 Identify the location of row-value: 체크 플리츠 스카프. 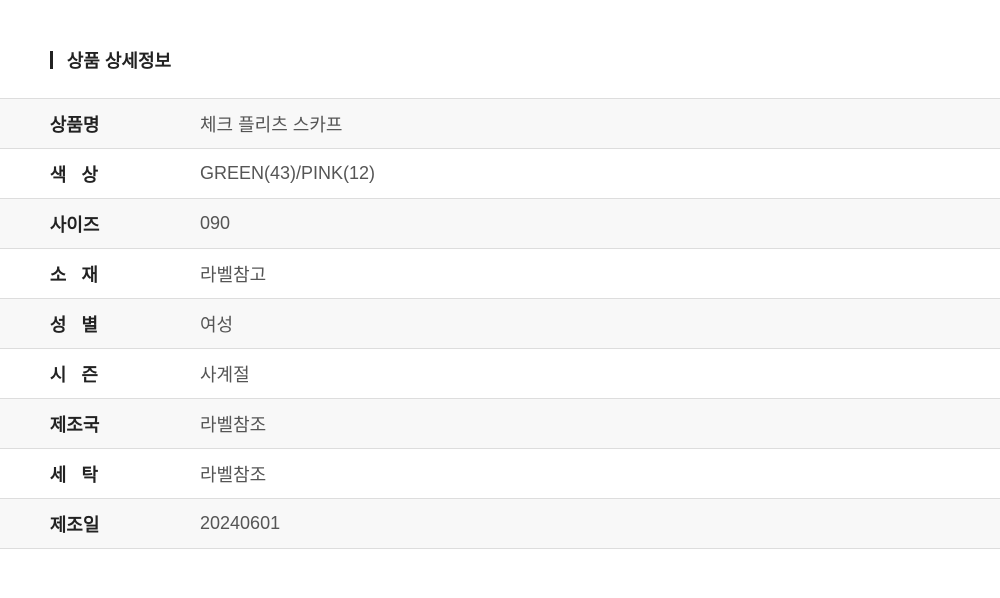
(271, 124).